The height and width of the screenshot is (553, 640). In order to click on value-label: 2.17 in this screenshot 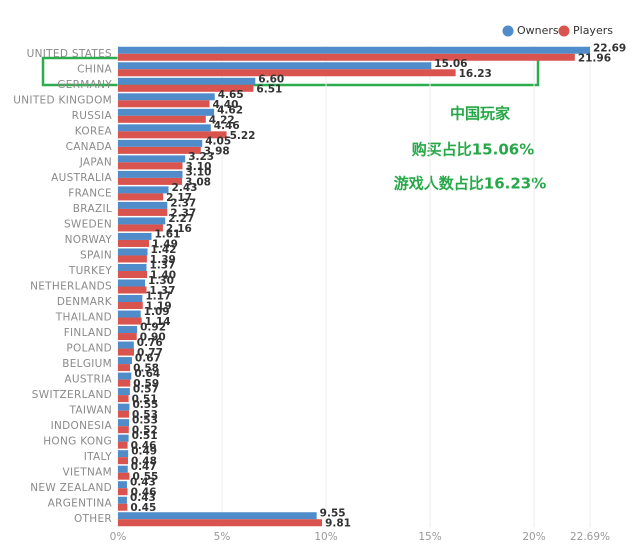, I will do `click(179, 198)`.